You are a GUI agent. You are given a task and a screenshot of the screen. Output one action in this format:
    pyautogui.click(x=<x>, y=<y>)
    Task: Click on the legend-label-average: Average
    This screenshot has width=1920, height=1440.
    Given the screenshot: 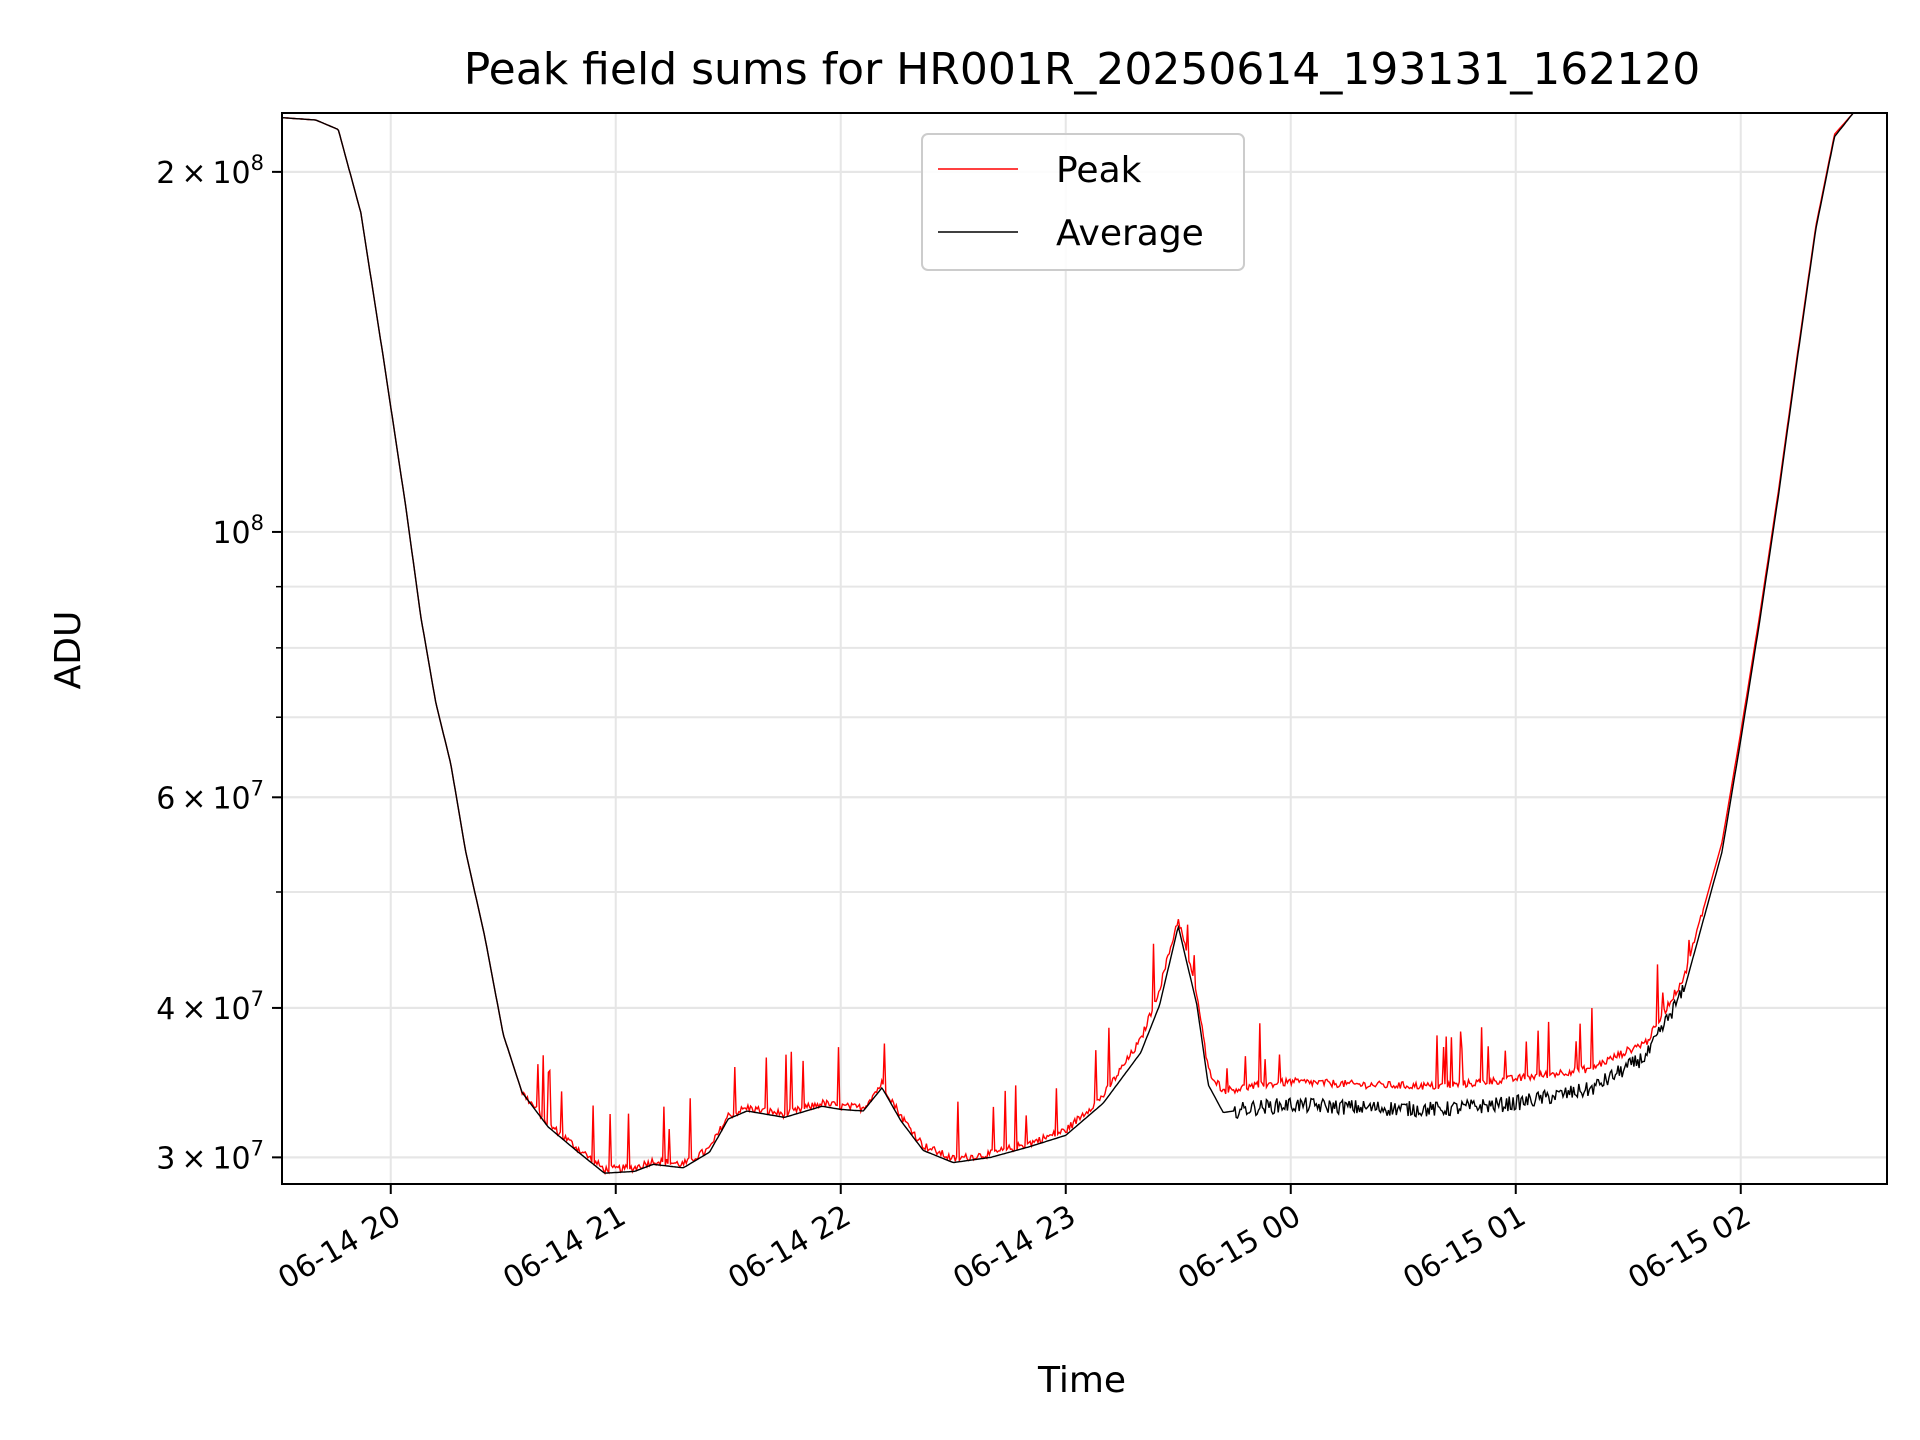 What is the action you would take?
    pyautogui.click(x=1130, y=233)
    